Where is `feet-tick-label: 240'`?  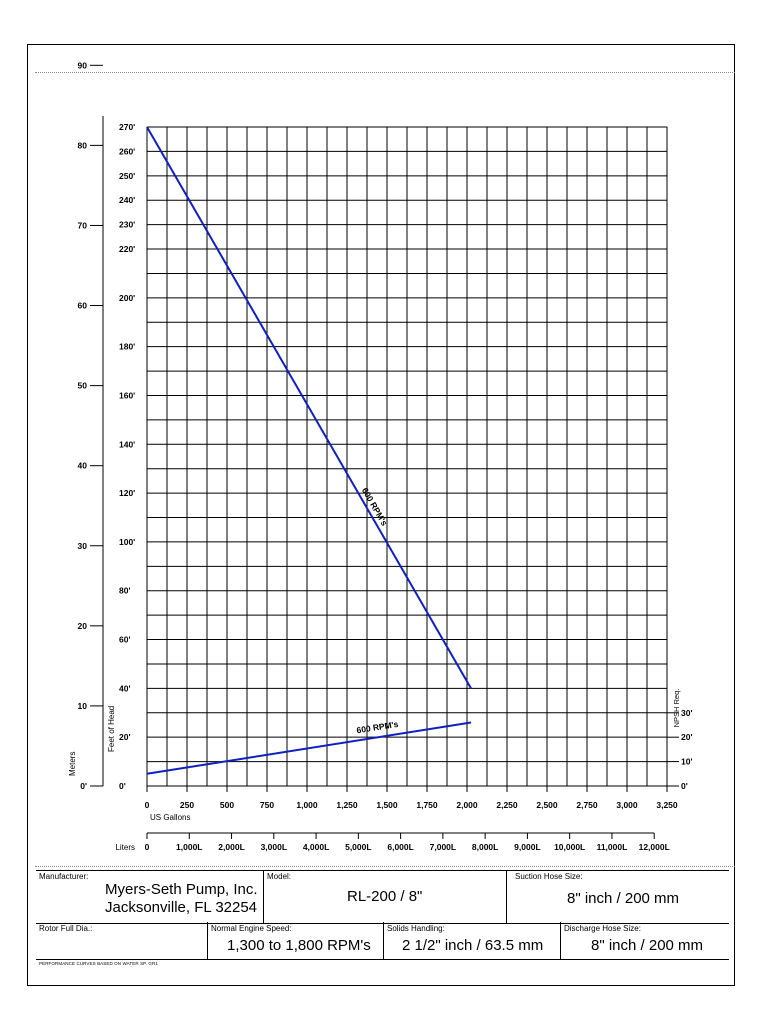 feet-tick-label: 240' is located at coordinates (127, 200).